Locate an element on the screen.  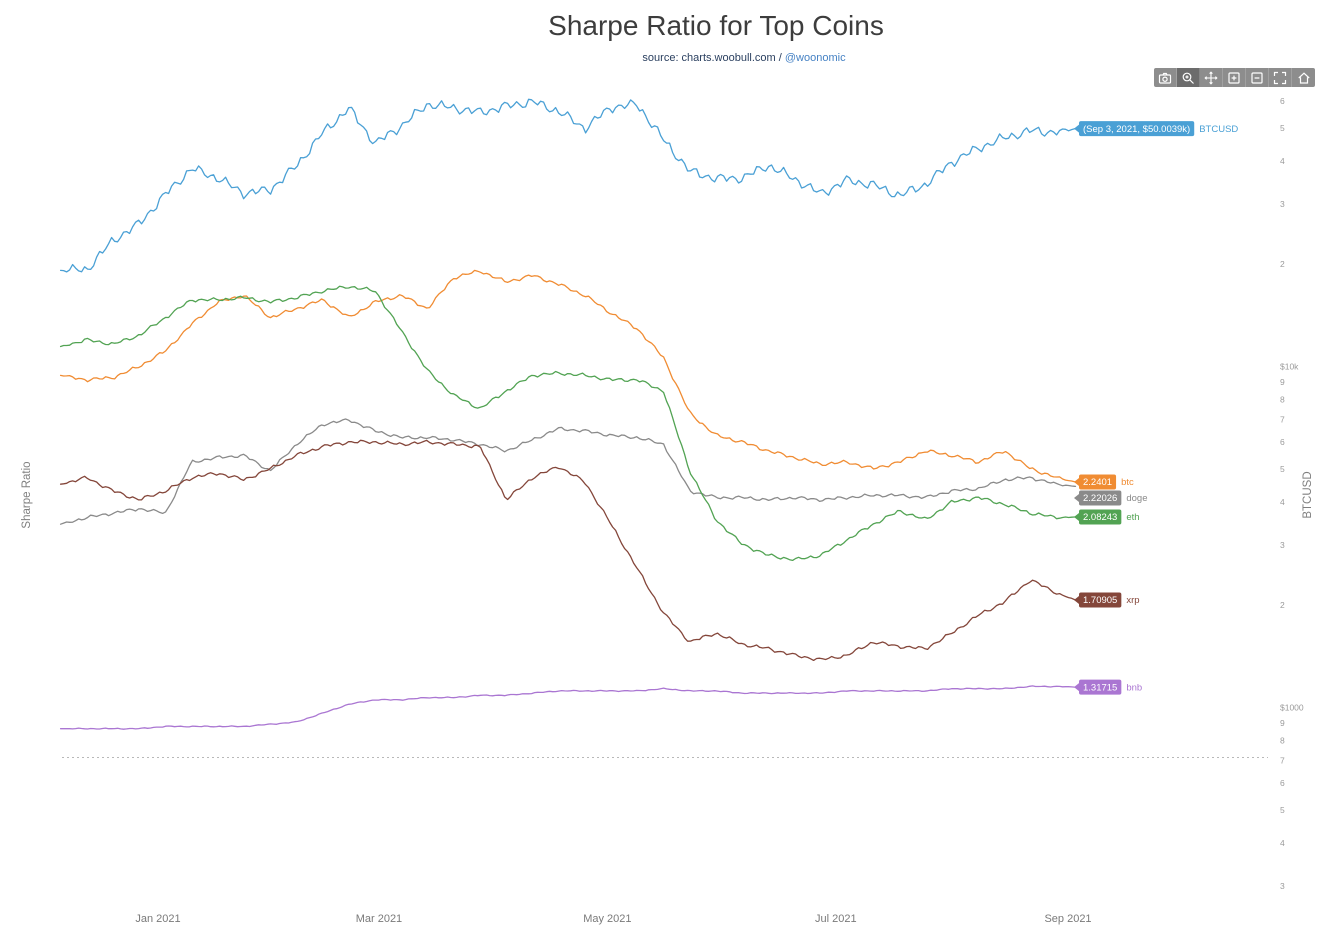
pan-icon is located at coordinates (1211, 77).